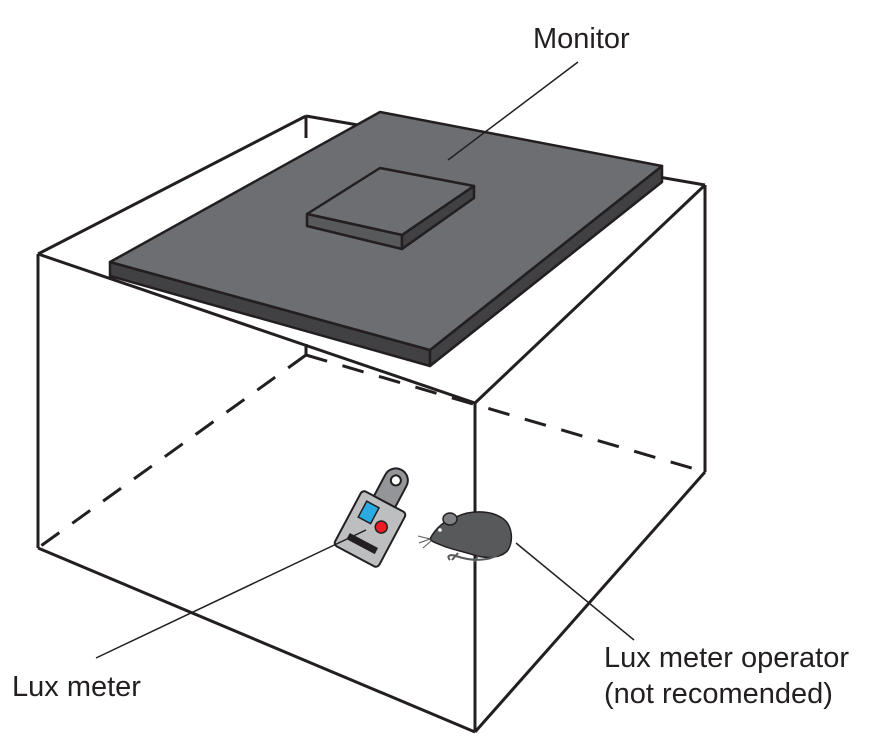 The image size is (874, 742). What do you see at coordinates (256, 328) in the screenshot?
I see `box-top-front-left` at bounding box center [256, 328].